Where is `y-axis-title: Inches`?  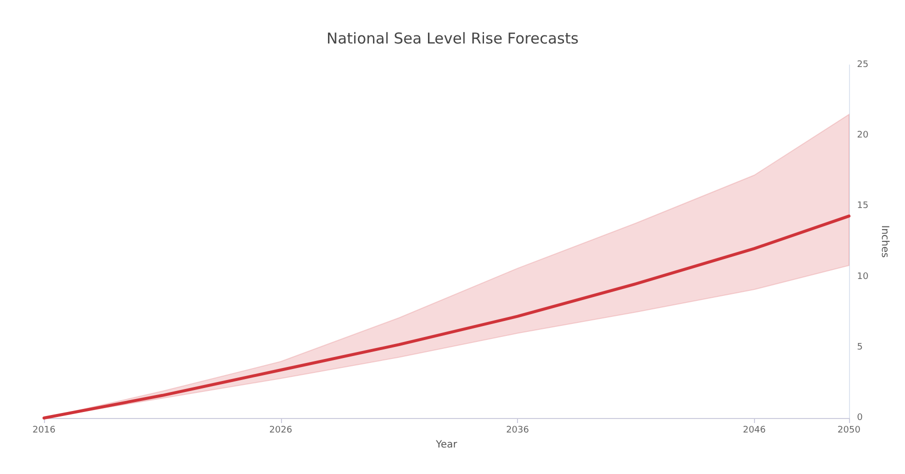 y-axis-title: Inches is located at coordinates (884, 241).